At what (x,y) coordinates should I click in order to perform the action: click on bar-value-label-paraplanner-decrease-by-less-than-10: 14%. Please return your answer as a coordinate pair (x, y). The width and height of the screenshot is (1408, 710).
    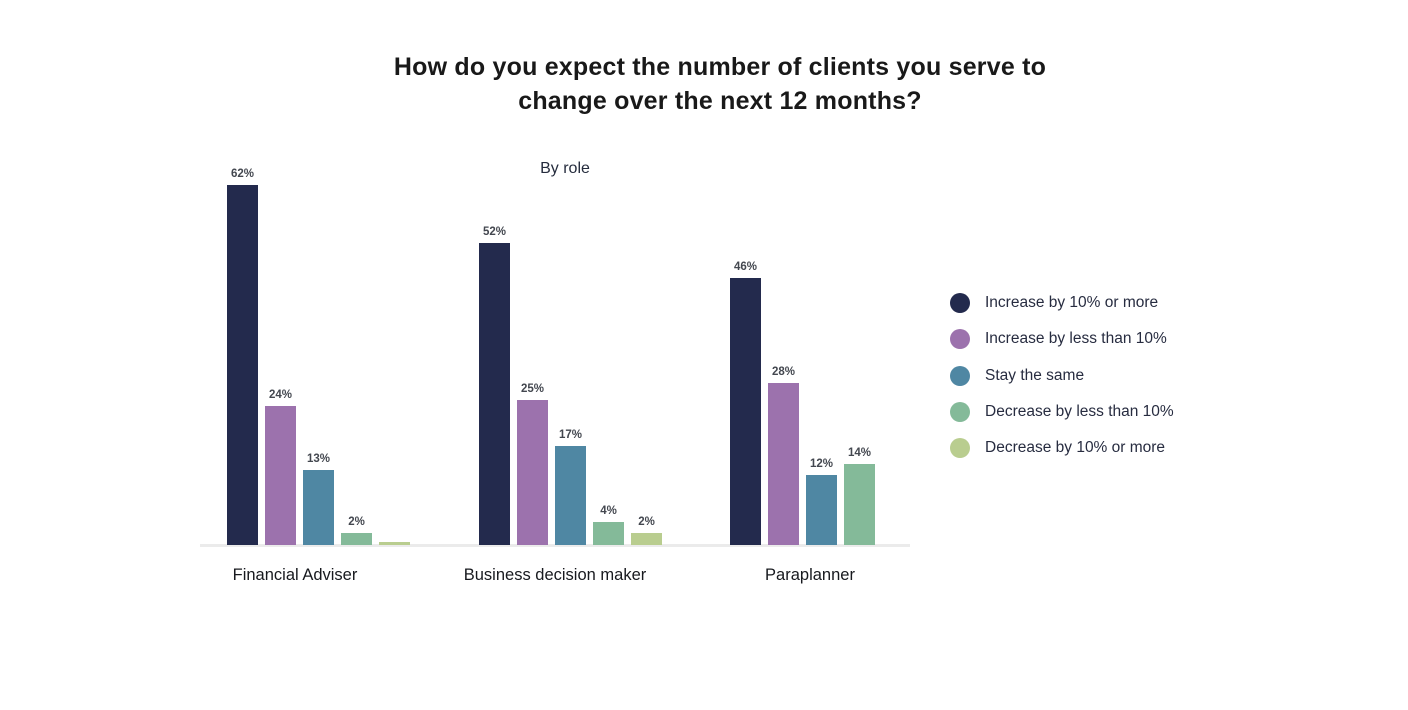
    Looking at the image, I should click on (859, 453).